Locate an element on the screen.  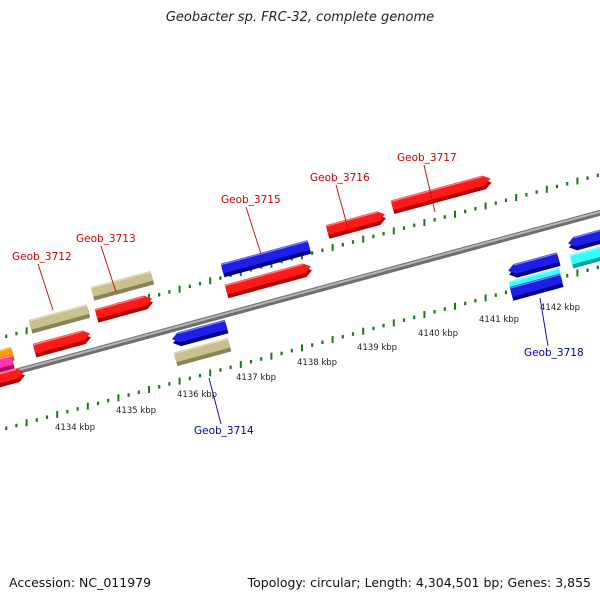
accession-label: Accession: NC_011979 is located at coordinates (80, 582).